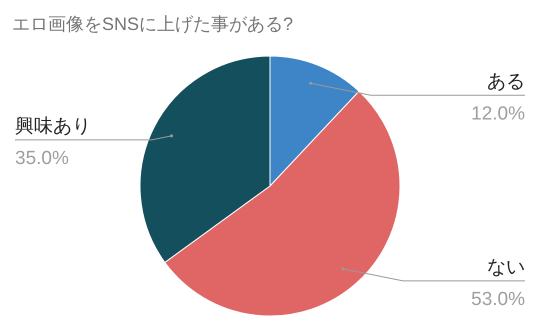  What do you see at coordinates (53, 126) in the screenshot?
I see `slice-label: 興味あり` at bounding box center [53, 126].